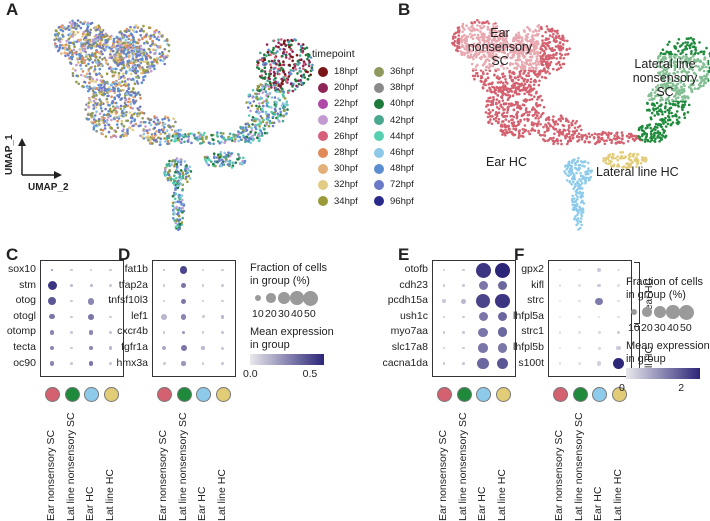 The image size is (710, 521). I want to click on mean-legend-tick: 0, so click(622, 388).